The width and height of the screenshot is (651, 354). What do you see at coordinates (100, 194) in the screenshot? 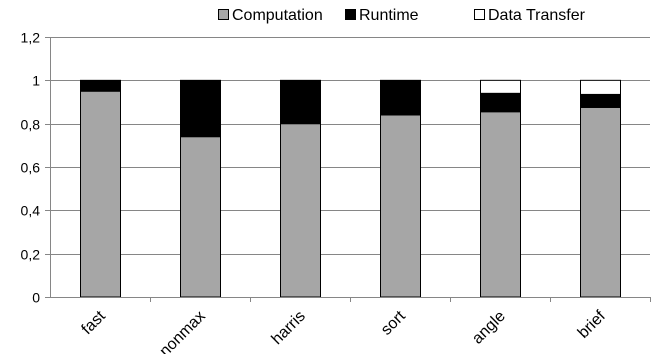
I see `bar-fast-computation` at bounding box center [100, 194].